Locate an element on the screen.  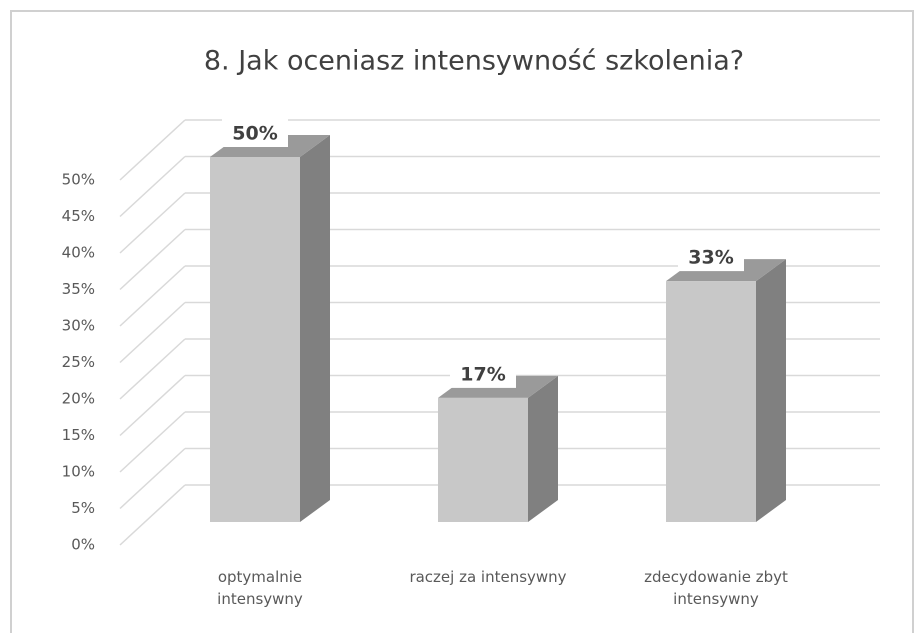
y-tick-label: 30% is located at coordinates (78, 326).